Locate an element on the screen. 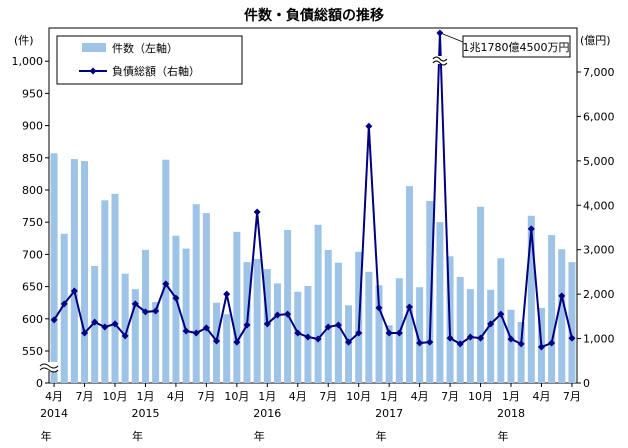 Image resolution: width=628 pixels, height=448 pixels. left-tick-label: 750 is located at coordinates (32, 222).